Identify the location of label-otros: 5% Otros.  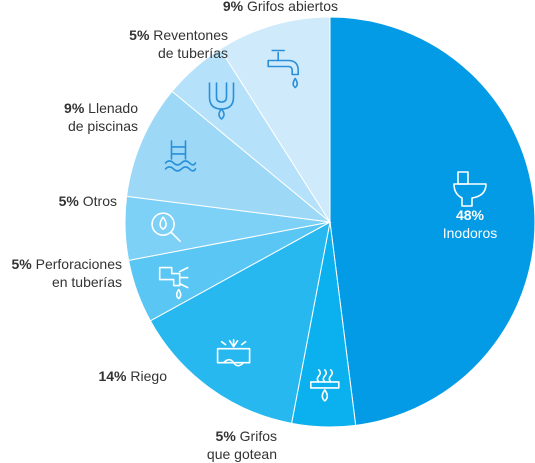
(88, 201).